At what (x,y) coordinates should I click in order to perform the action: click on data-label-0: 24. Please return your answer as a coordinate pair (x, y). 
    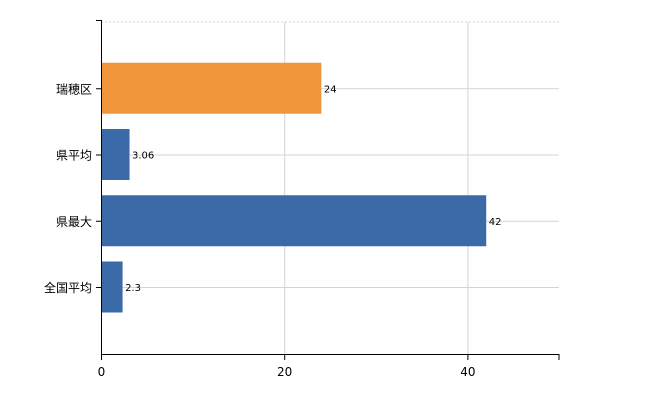
    Looking at the image, I should click on (330, 89).